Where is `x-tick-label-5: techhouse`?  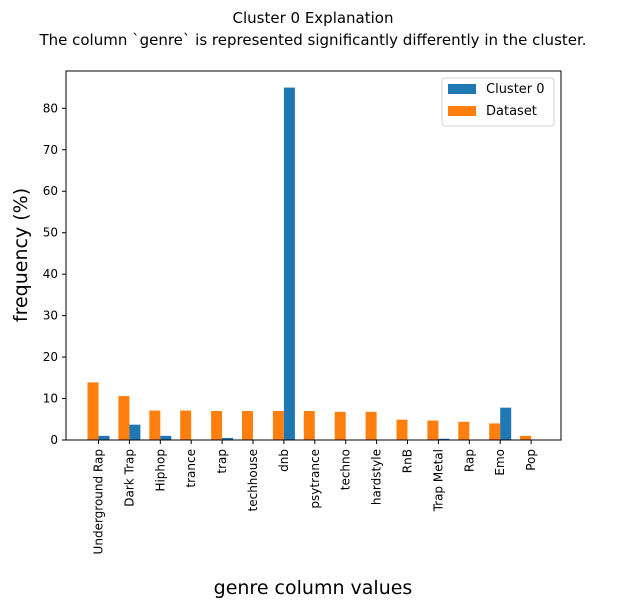 x-tick-label-5: techhouse is located at coordinates (253, 480).